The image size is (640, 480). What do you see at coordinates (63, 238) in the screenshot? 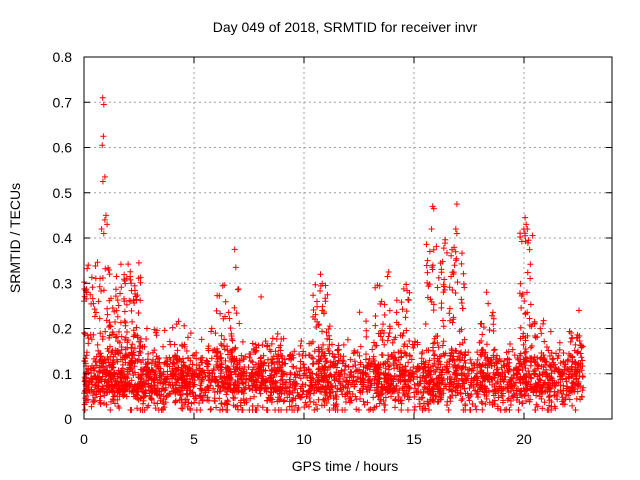
I see `y-tick-label: 0.4` at bounding box center [63, 238].